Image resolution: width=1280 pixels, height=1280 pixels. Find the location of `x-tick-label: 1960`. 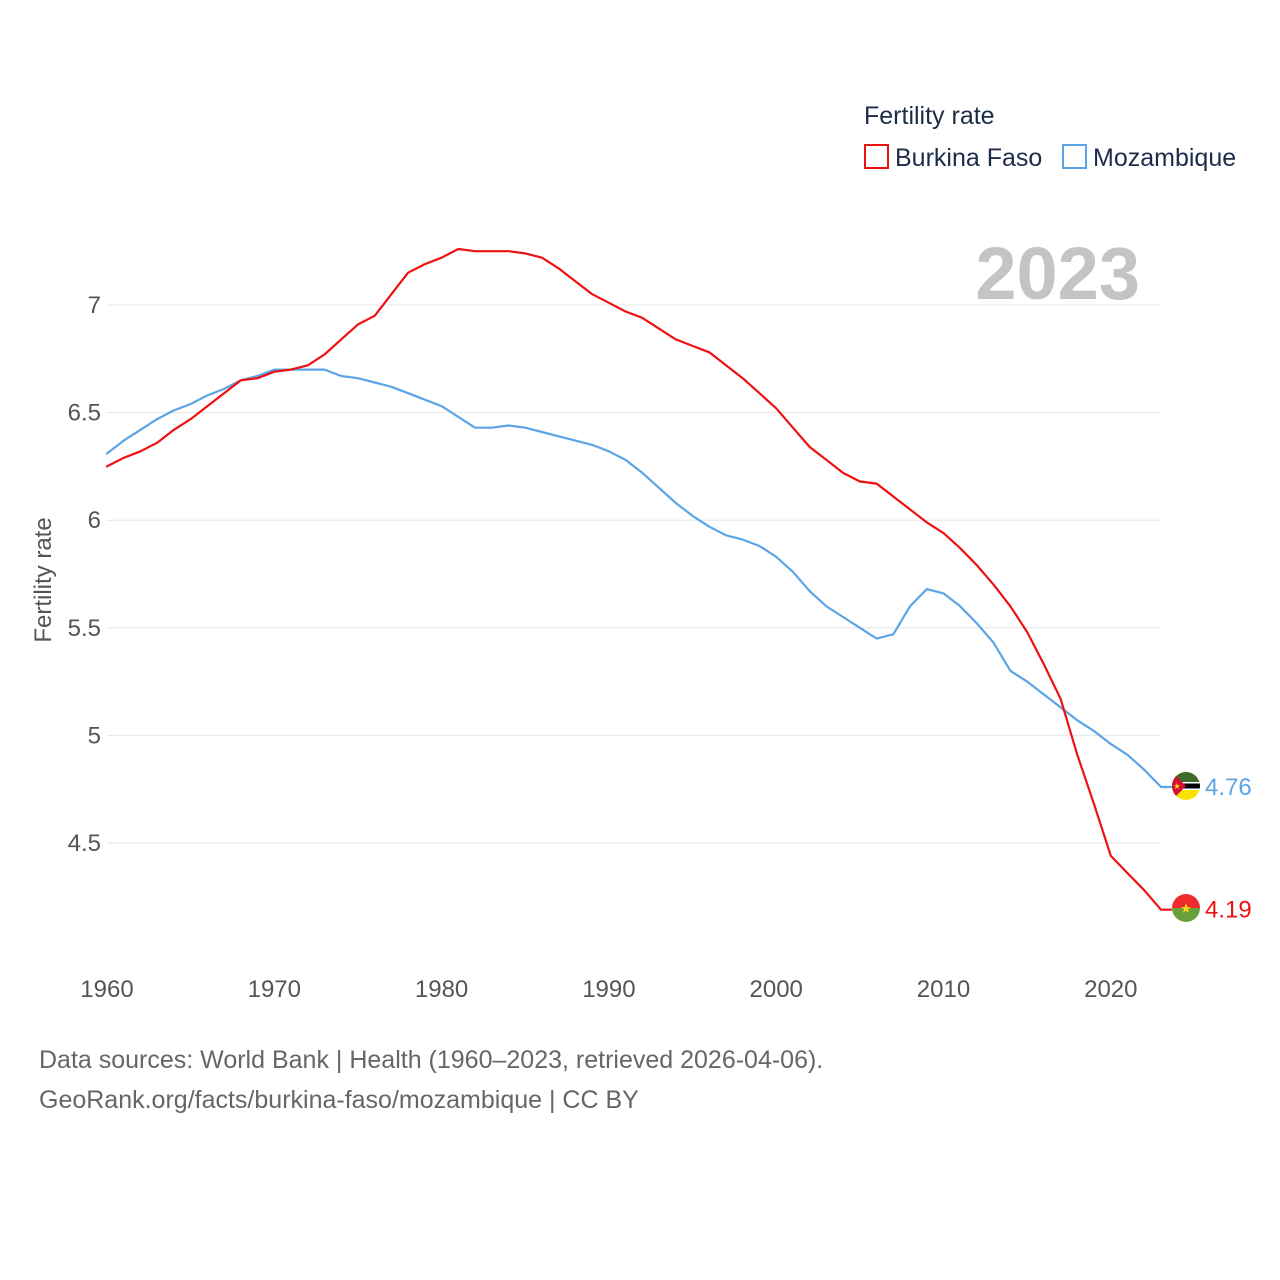

x-tick-label: 1960 is located at coordinates (106, 989).